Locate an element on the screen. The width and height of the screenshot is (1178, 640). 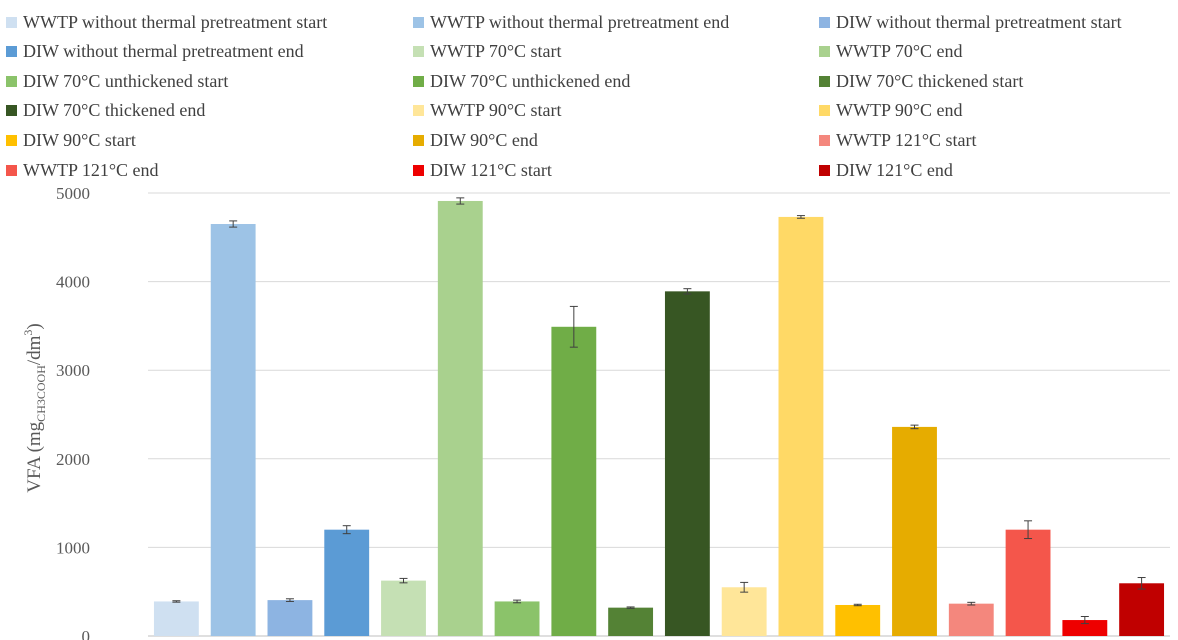
legend-label: DIW 70°C thickened end is located at coordinates (114, 110).